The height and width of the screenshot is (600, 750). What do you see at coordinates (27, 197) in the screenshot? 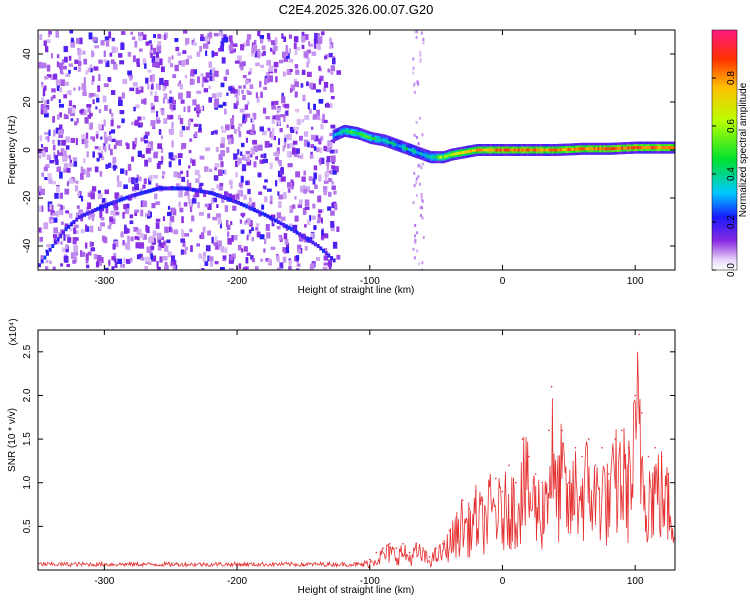
I see `y-tick-label: -20` at bounding box center [27, 197].